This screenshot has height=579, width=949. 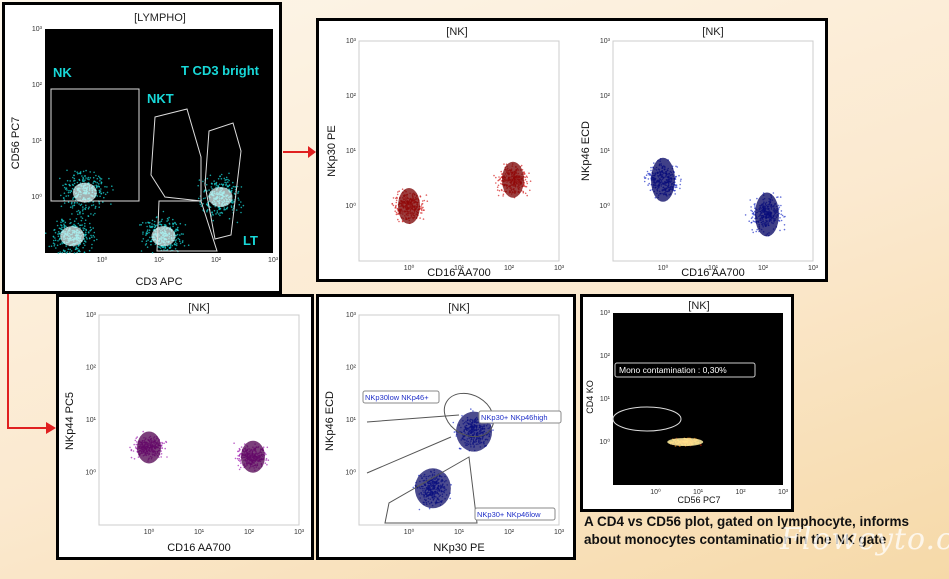 I want to click on x-ticks: 10⁰ 10¹ 10² 10³, so click(x=188, y=260).